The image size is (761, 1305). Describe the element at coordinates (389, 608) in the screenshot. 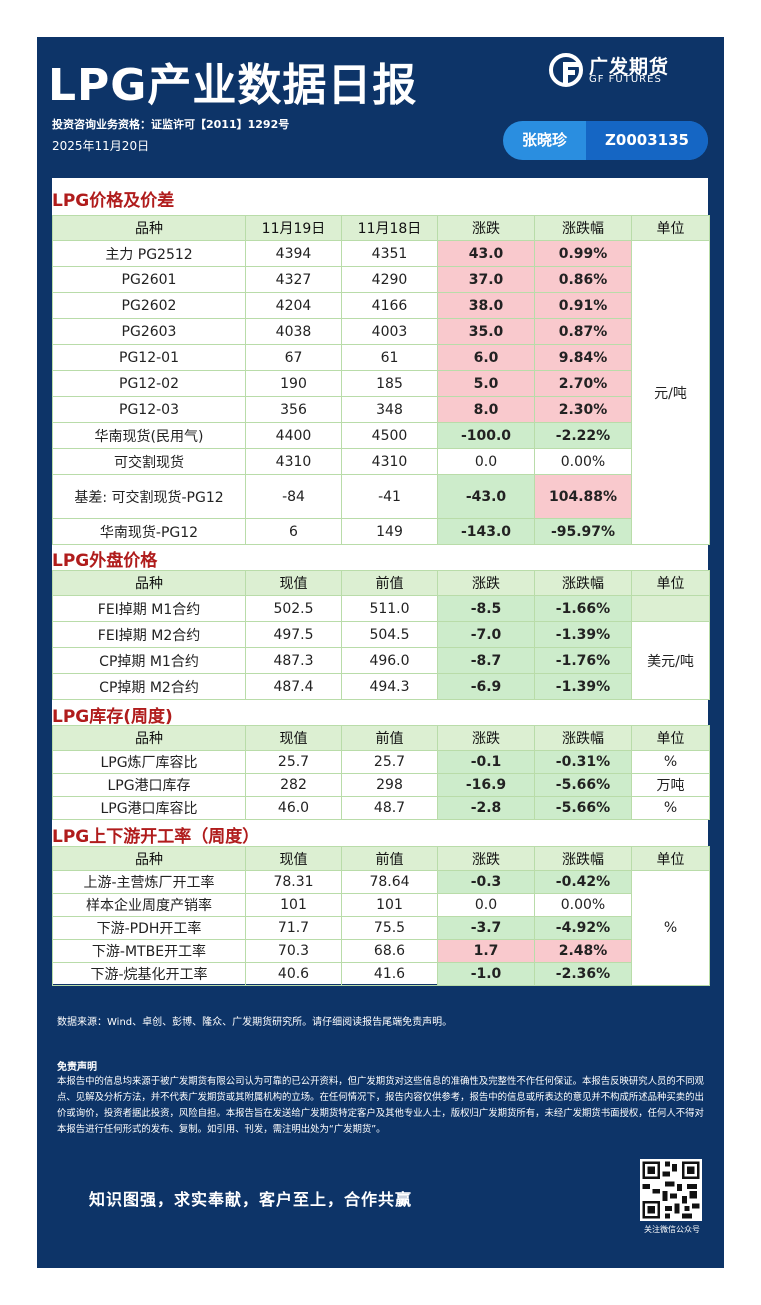

I see `previous-value: 511.0` at that location.